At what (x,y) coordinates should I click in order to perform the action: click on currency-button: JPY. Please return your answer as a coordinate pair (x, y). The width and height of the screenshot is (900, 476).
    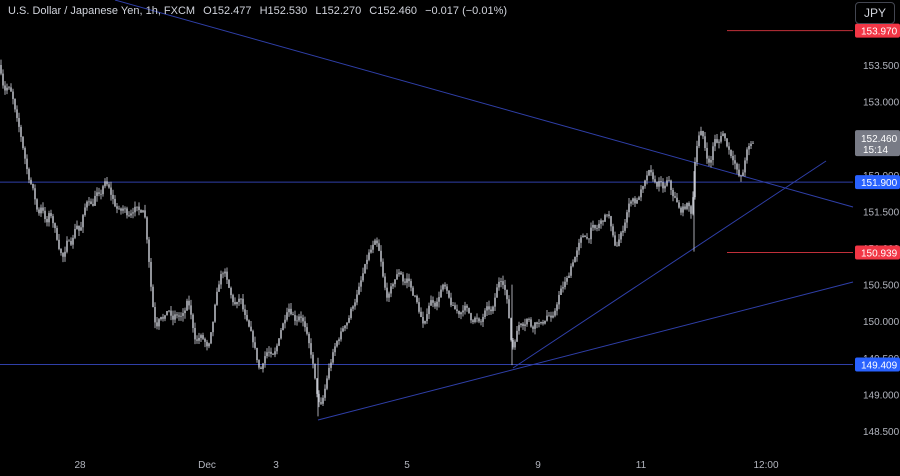
    Looking at the image, I should click on (875, 13).